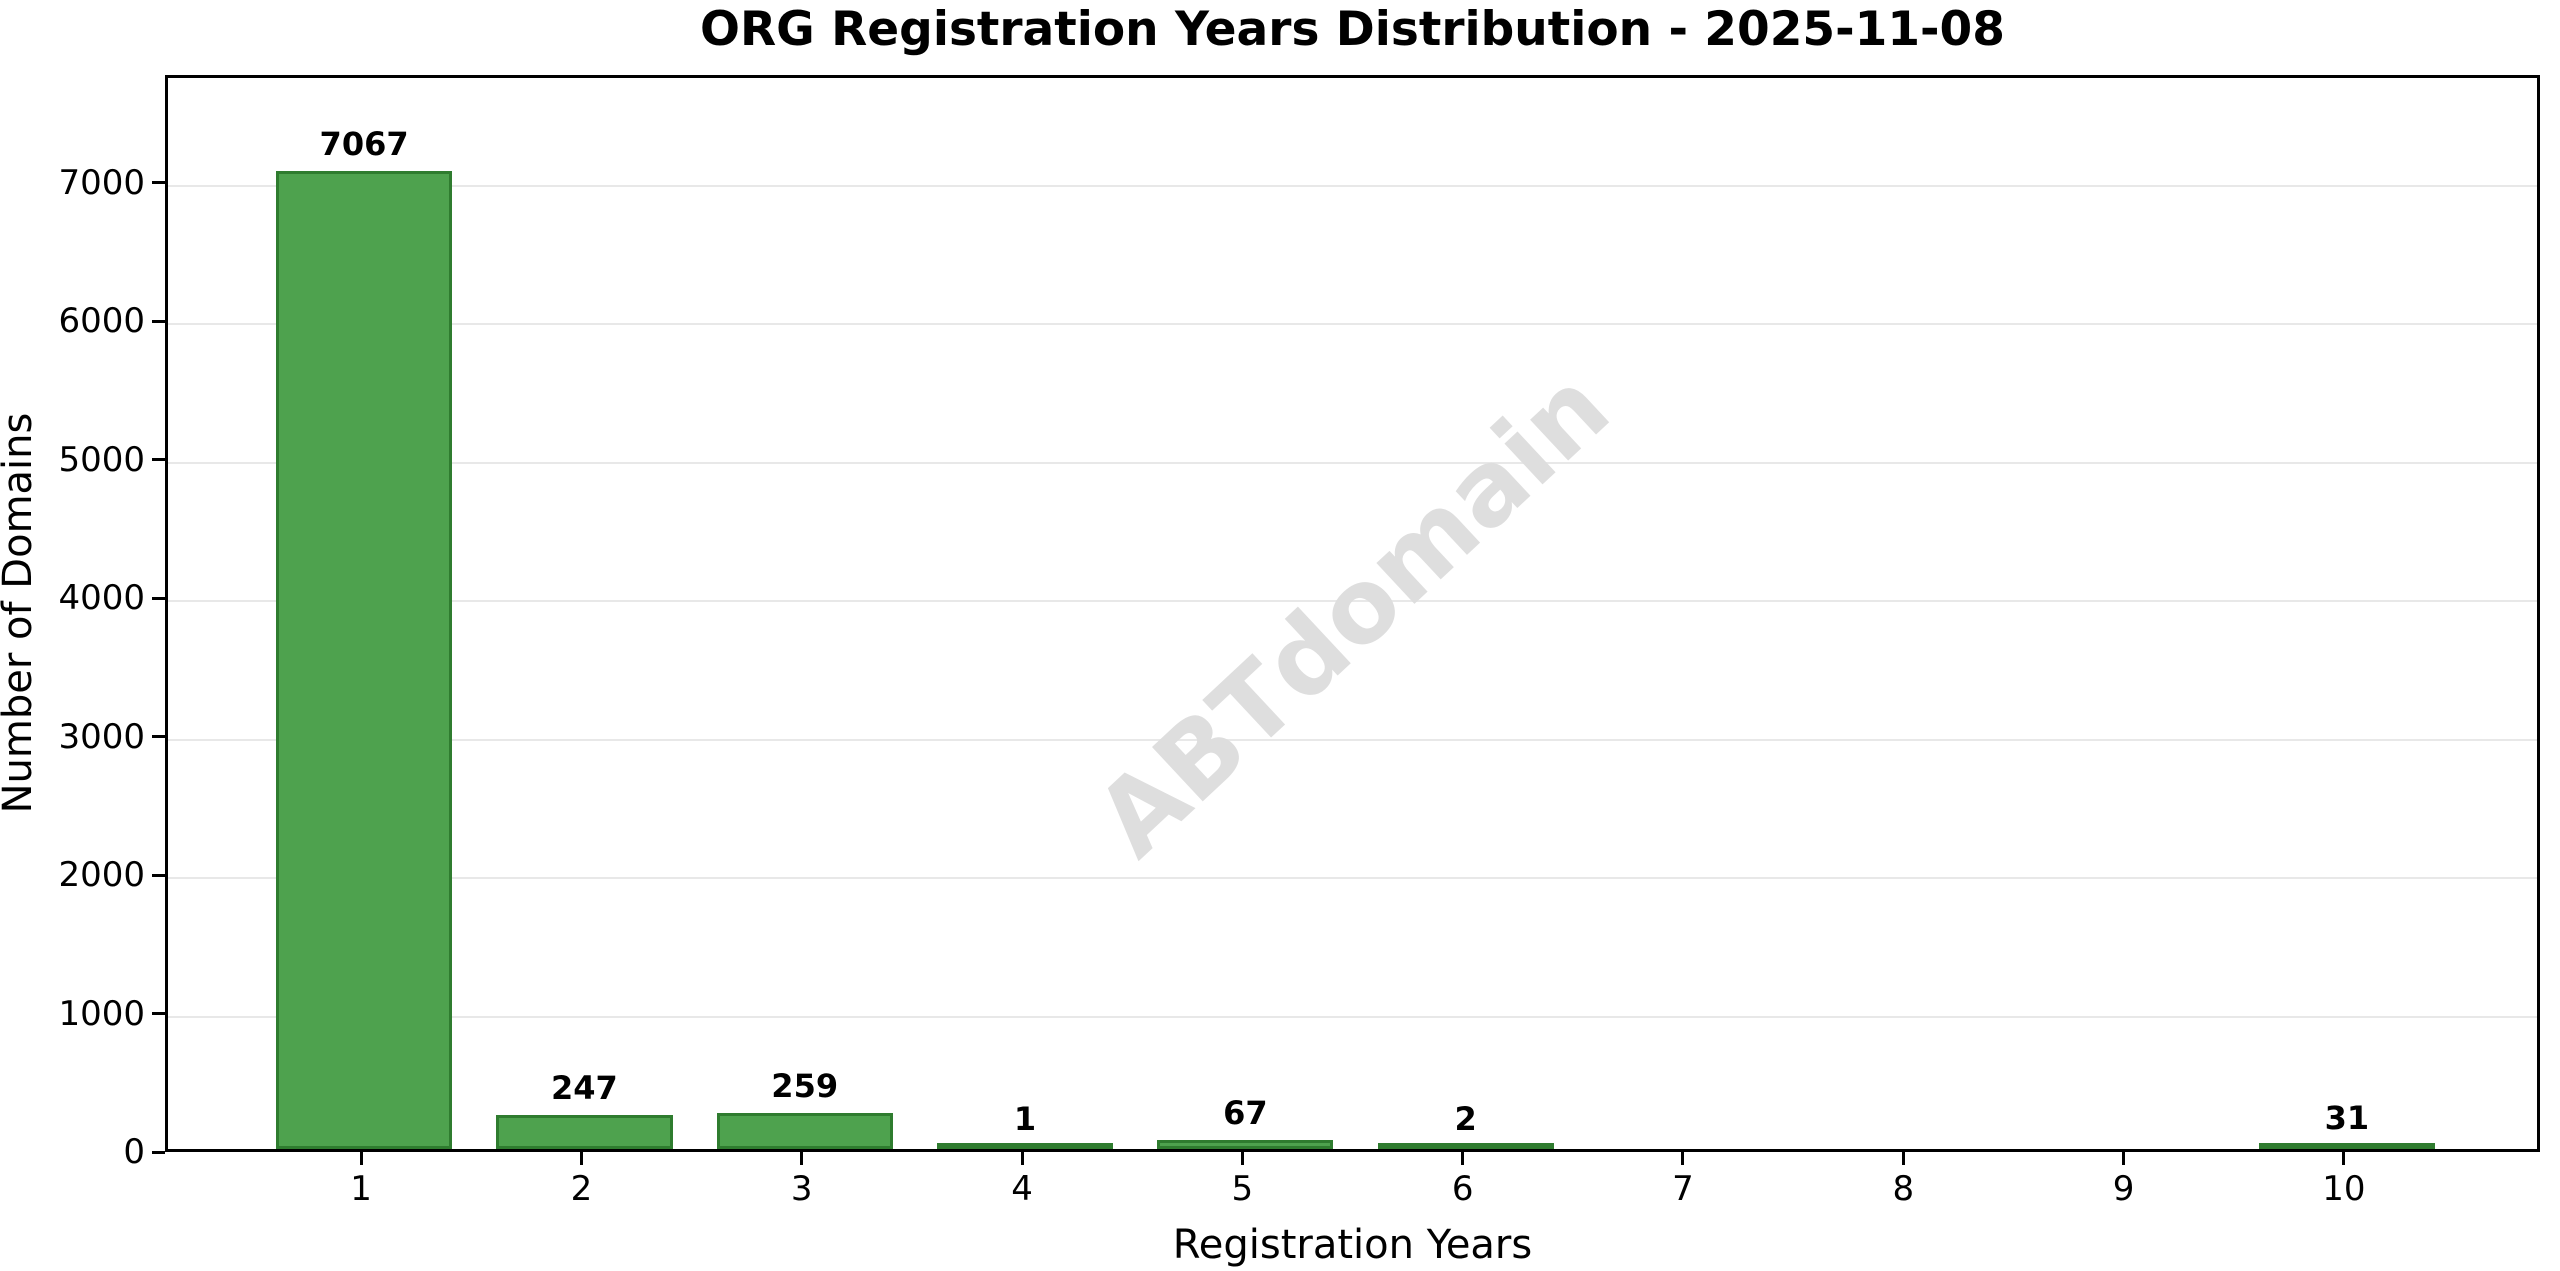  Describe the element at coordinates (801, 1189) in the screenshot. I see `x-tick-label-3: 3` at that location.